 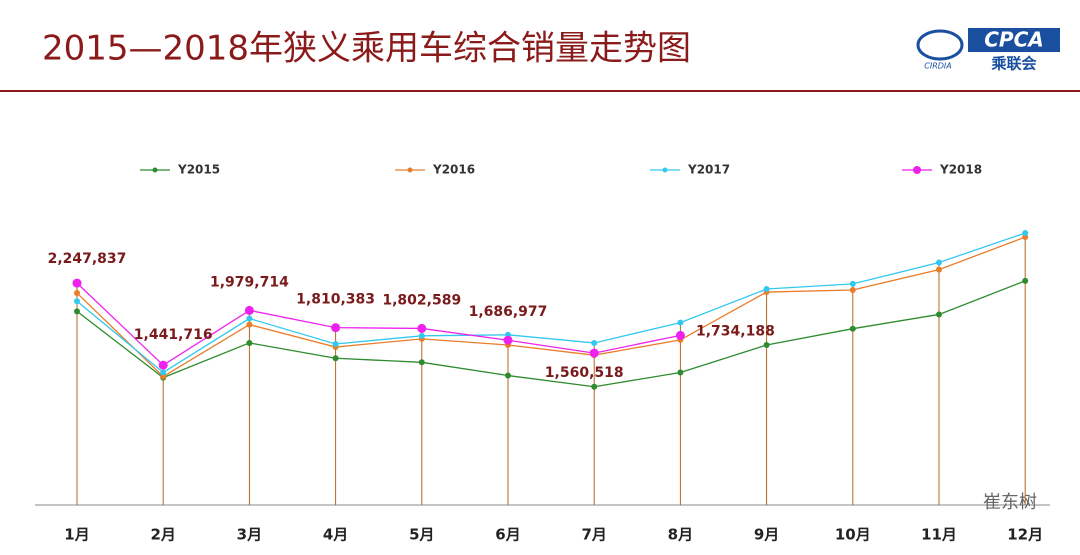 What do you see at coordinates (249, 282) in the screenshot?
I see `data-label: 1,979,714` at bounding box center [249, 282].